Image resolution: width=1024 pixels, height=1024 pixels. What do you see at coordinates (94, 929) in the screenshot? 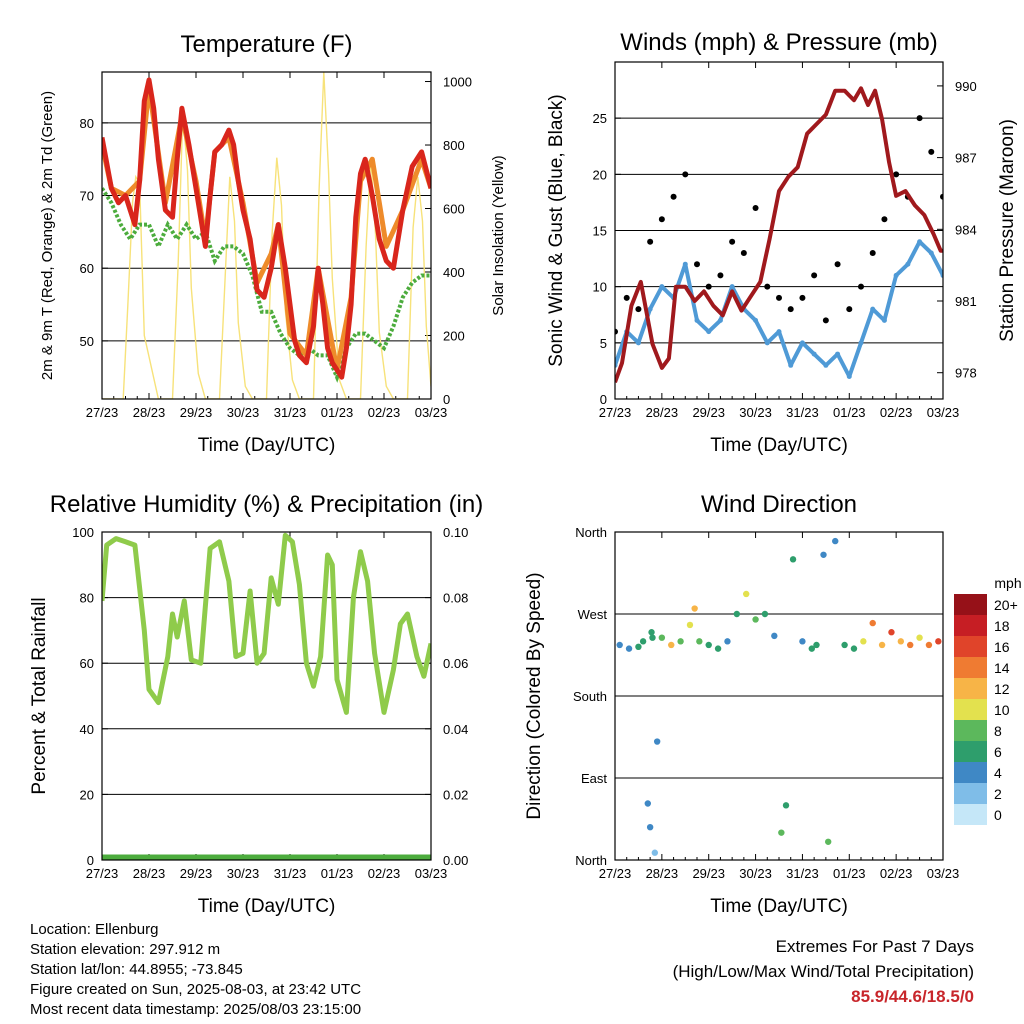
I see `station-location: Location: Ellenburg` at bounding box center [94, 929].